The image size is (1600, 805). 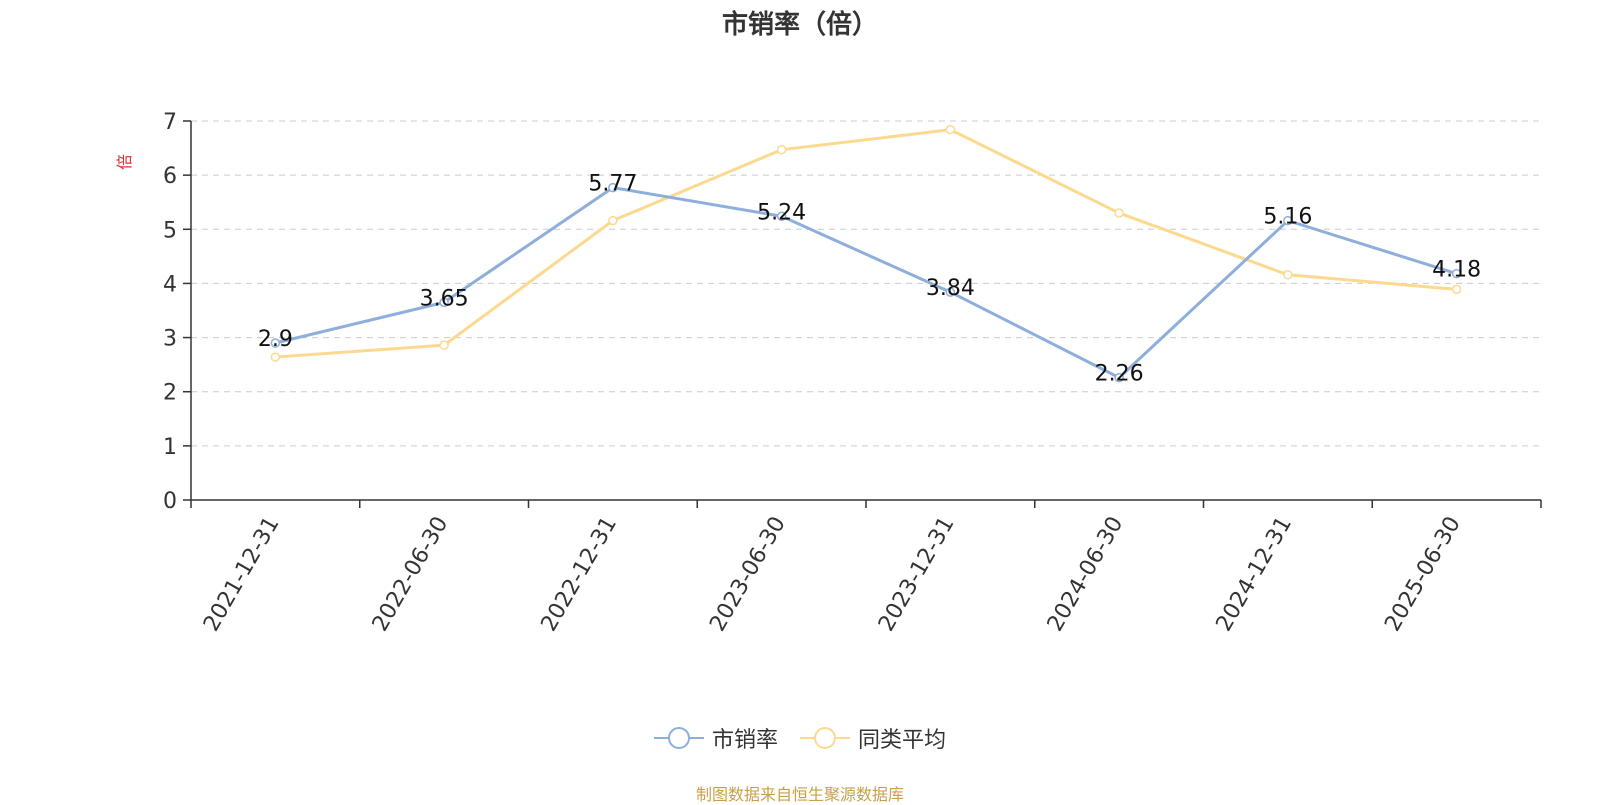 What do you see at coordinates (1086, 574) in the screenshot?
I see `x-tick-label: 2024-06-30` at bounding box center [1086, 574].